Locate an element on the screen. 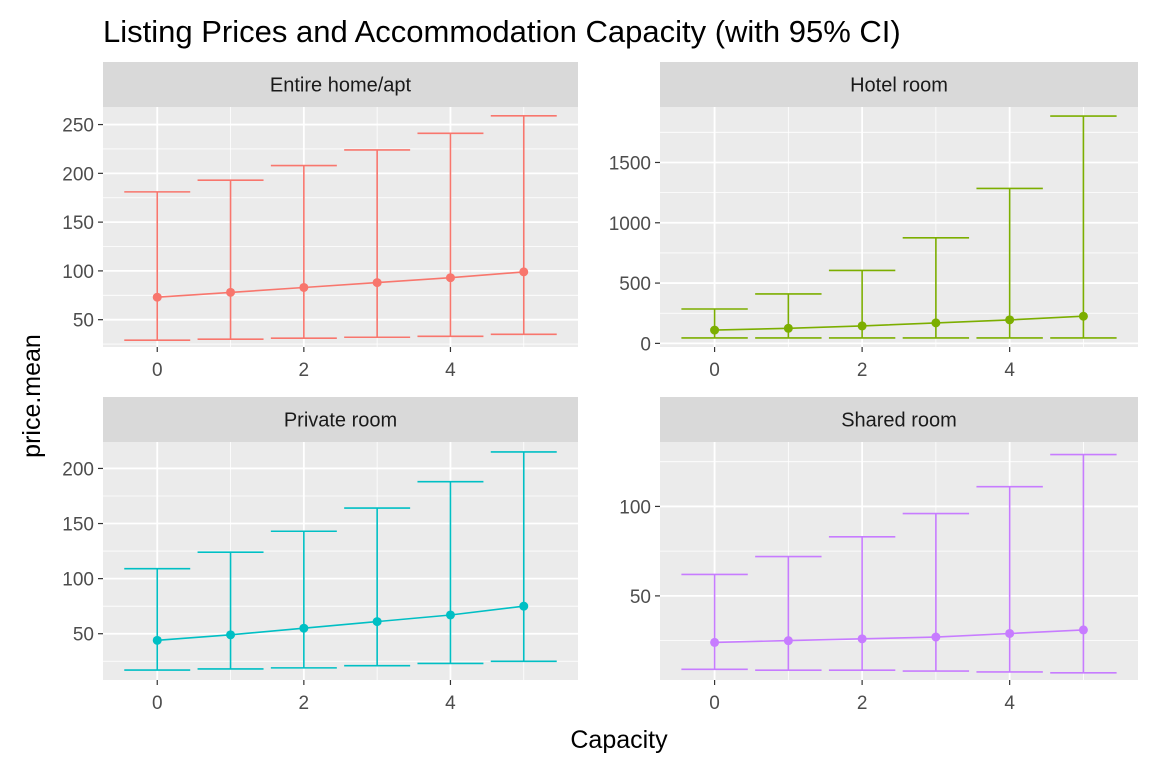 This screenshot has width=1152, height=768. facet-strip-label: Private room is located at coordinates (340, 421).